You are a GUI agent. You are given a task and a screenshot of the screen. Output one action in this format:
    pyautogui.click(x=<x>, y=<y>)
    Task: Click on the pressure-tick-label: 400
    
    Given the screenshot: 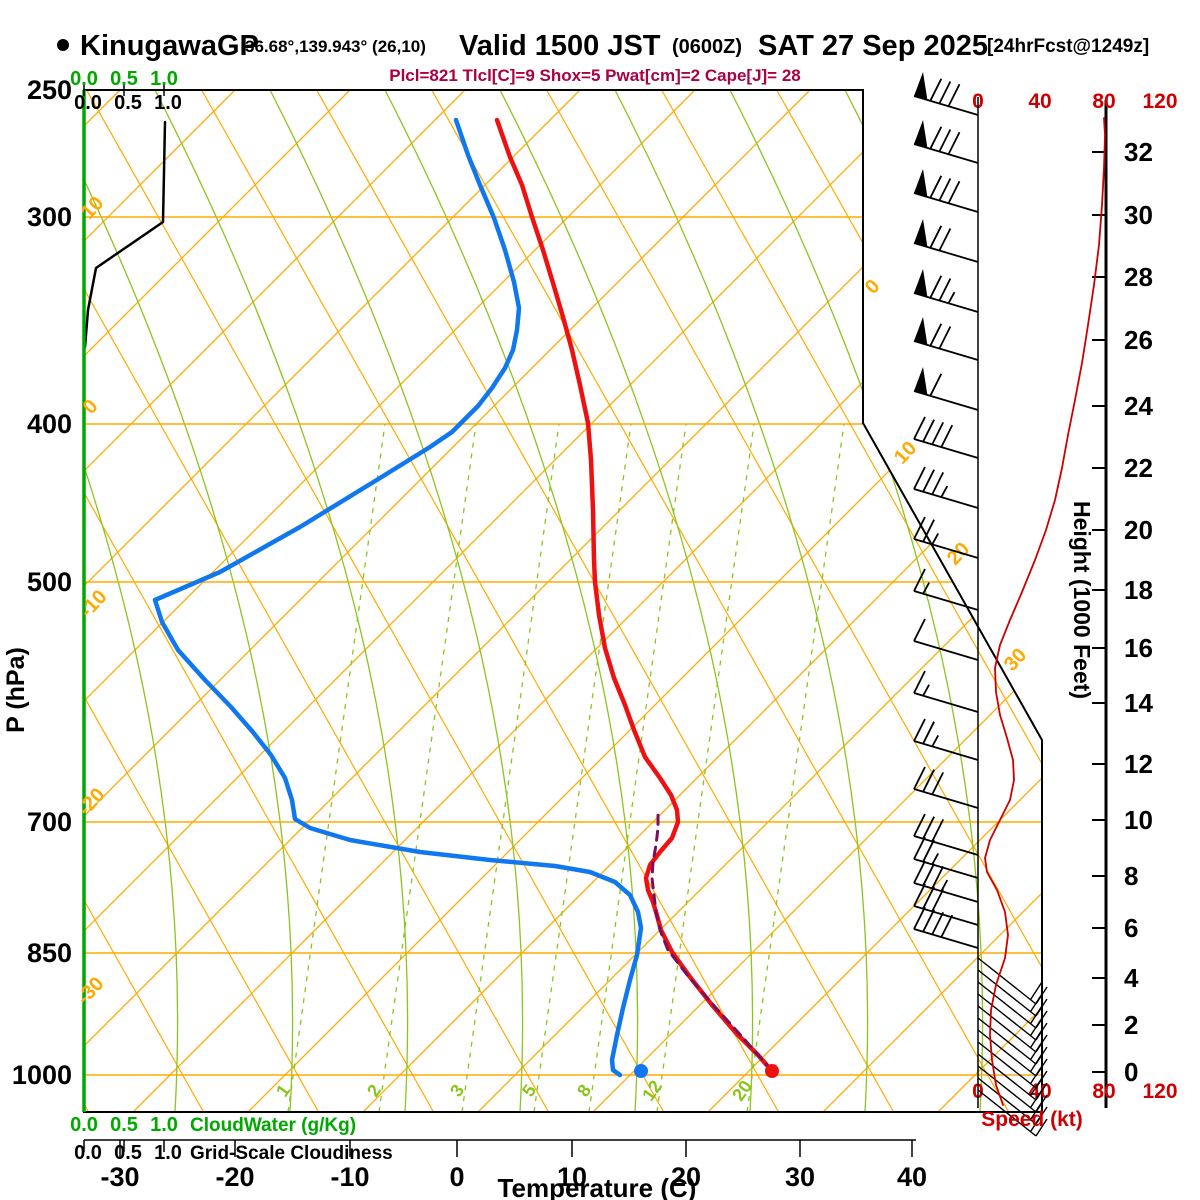 What is the action you would take?
    pyautogui.click(x=49, y=424)
    